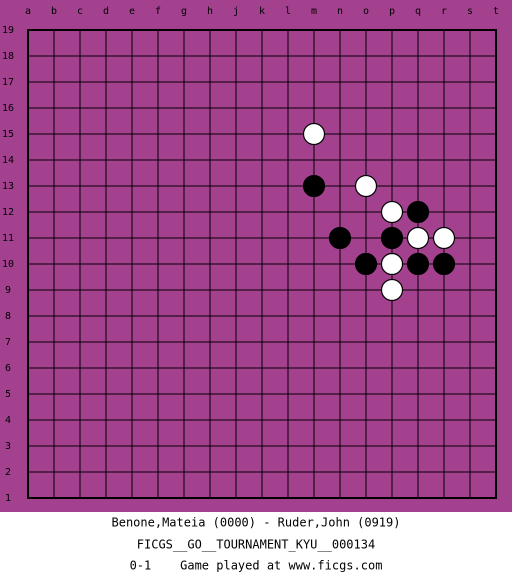 This screenshot has height=575, width=525. What do you see at coordinates (8, 342) in the screenshot?
I see `row-label: 7` at bounding box center [8, 342].